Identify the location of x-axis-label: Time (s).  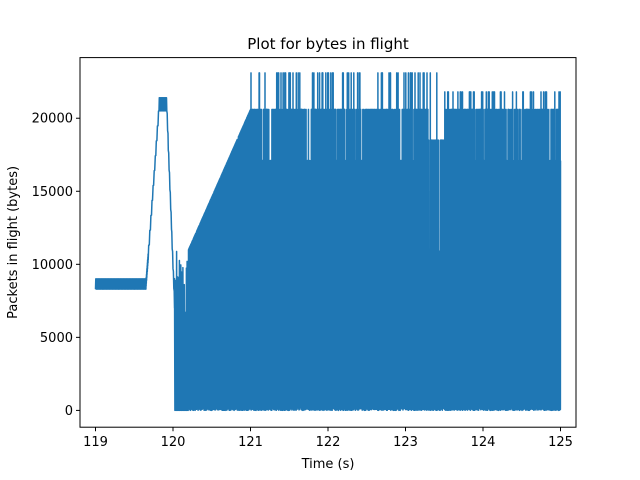
(328, 464).